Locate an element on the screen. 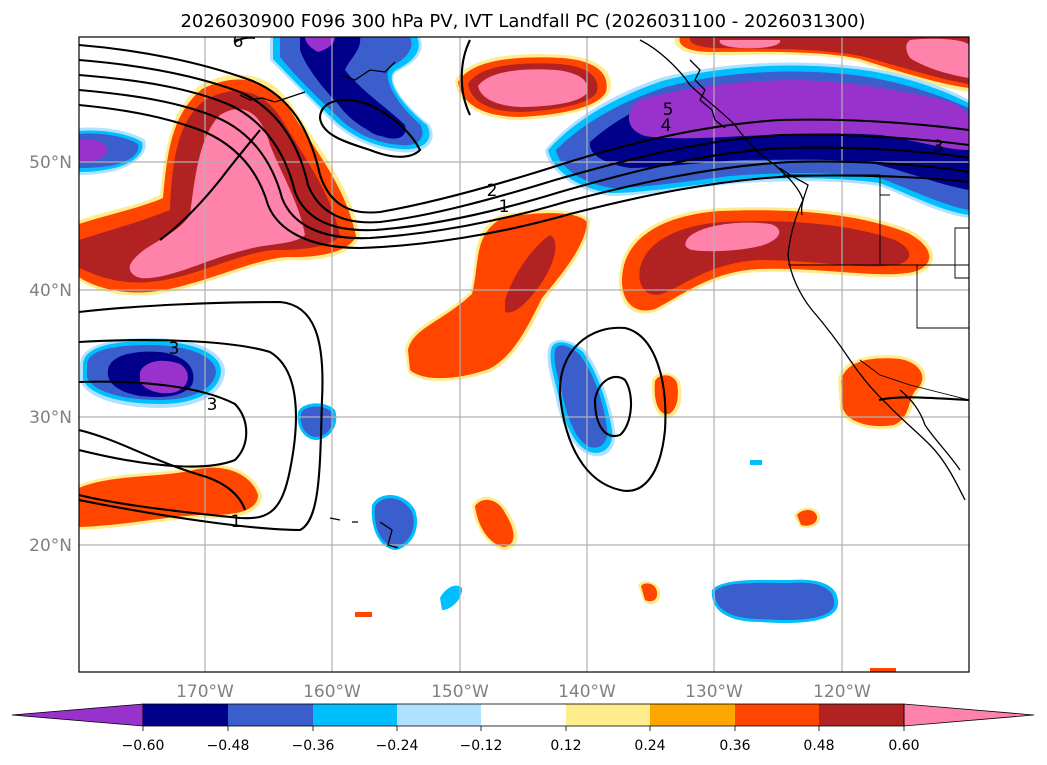 The width and height of the screenshot is (1047, 765). lat-tick-label: 30°N is located at coordinates (50, 418).